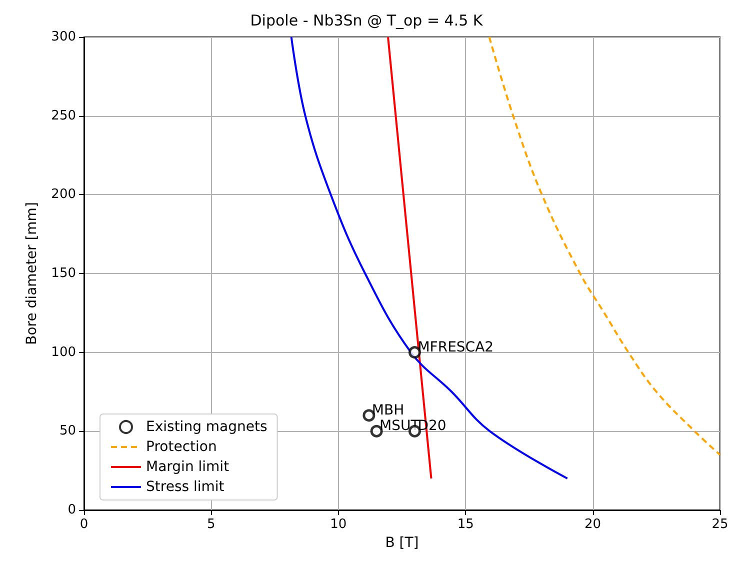  What do you see at coordinates (414, 352) in the screenshot?
I see `point` at bounding box center [414, 352].